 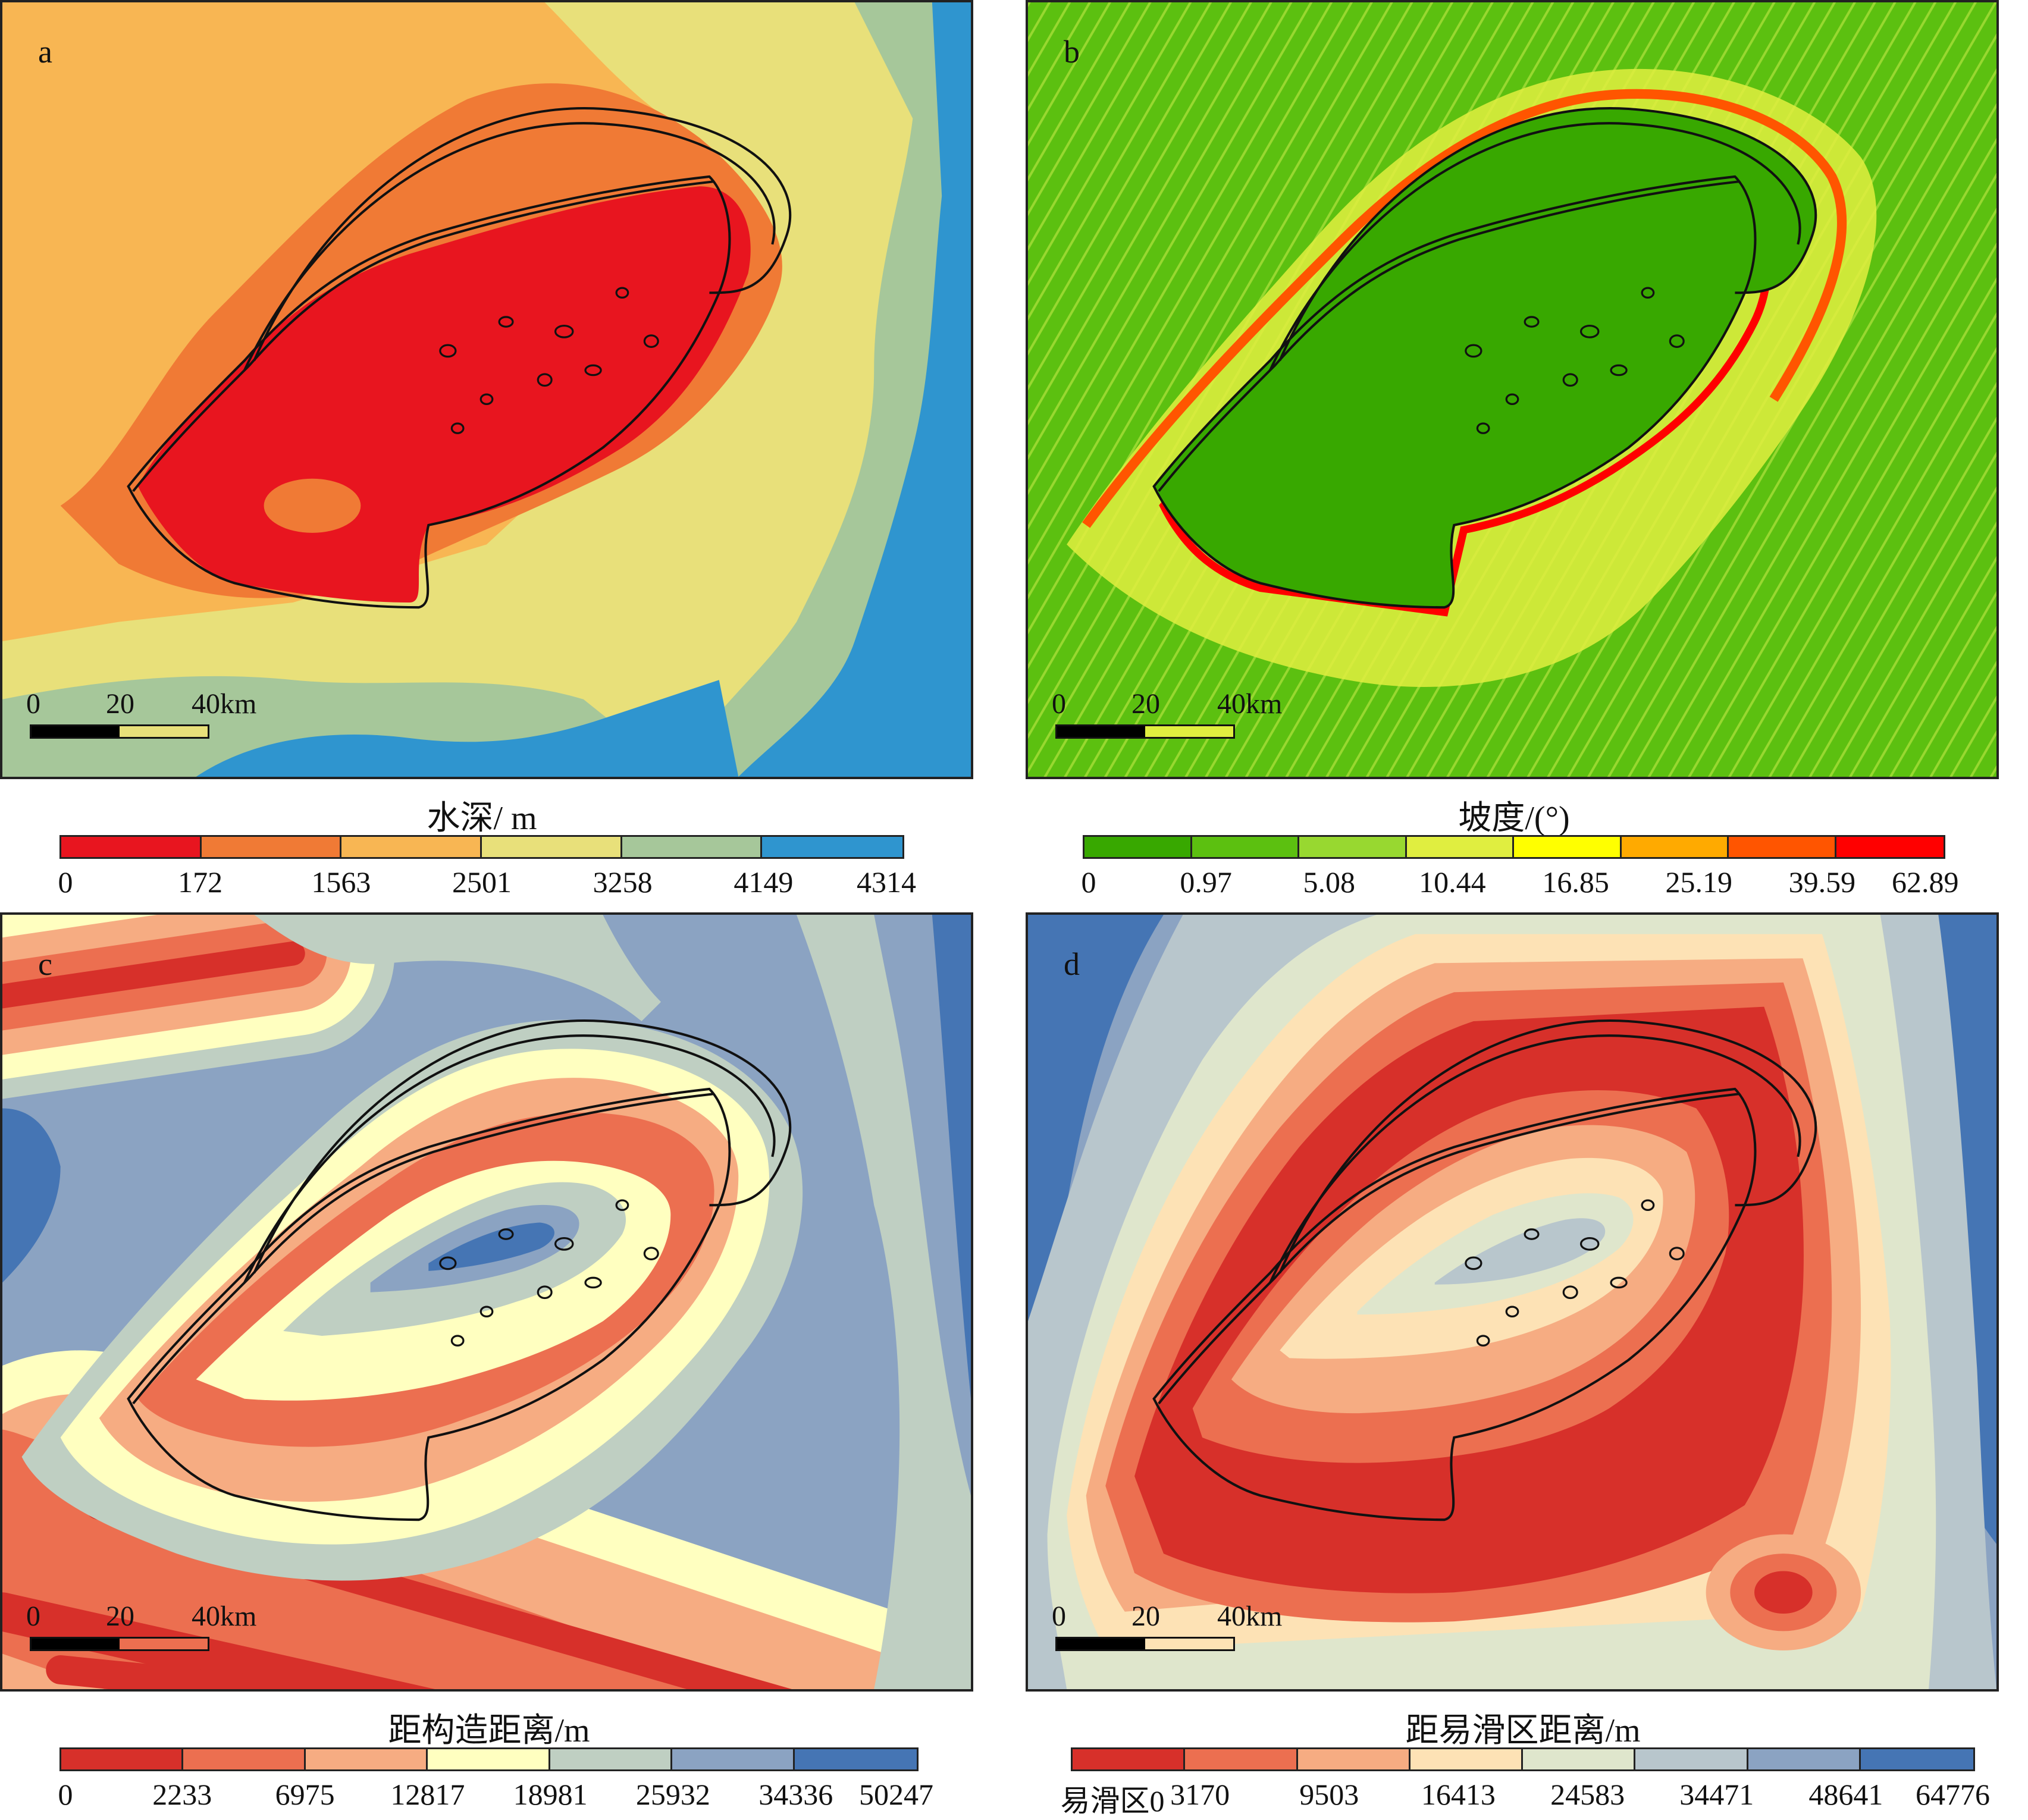 I want to click on legend-tick-label: 4149, so click(x=764, y=882).